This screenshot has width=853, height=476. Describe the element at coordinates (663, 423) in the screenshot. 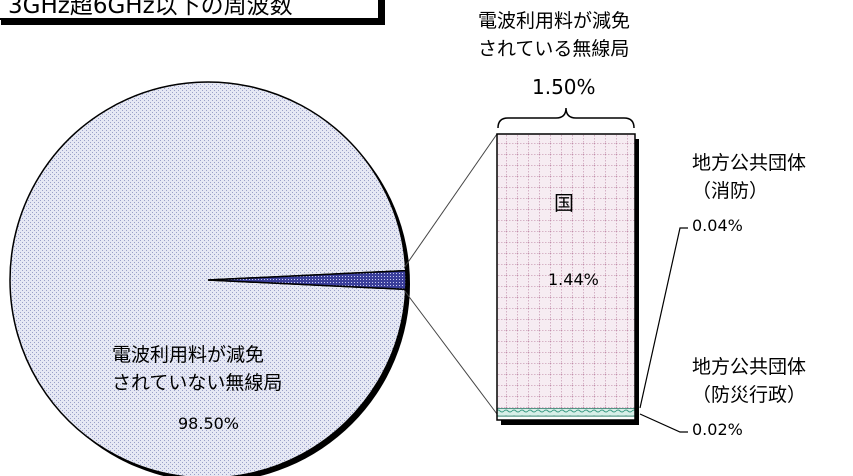

I see `leader-disaster` at that location.